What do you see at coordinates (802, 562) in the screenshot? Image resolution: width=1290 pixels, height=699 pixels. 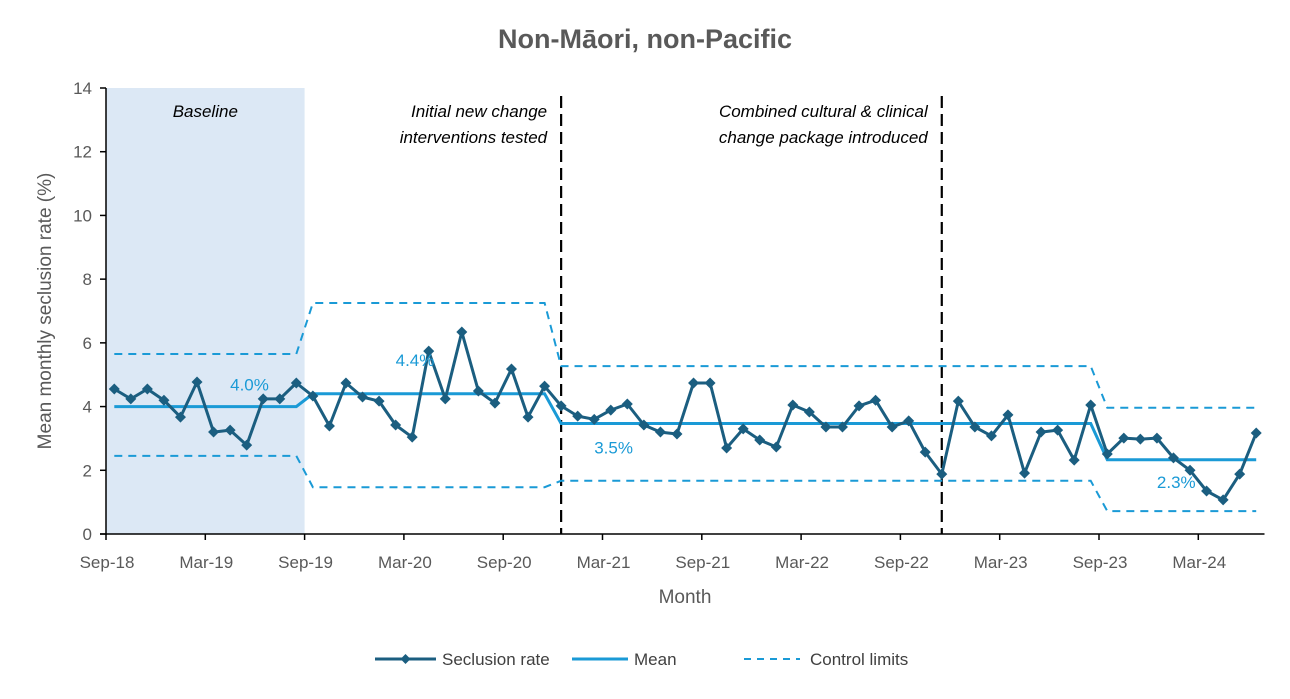 I see `x-tick-label: Mar-22` at bounding box center [802, 562].